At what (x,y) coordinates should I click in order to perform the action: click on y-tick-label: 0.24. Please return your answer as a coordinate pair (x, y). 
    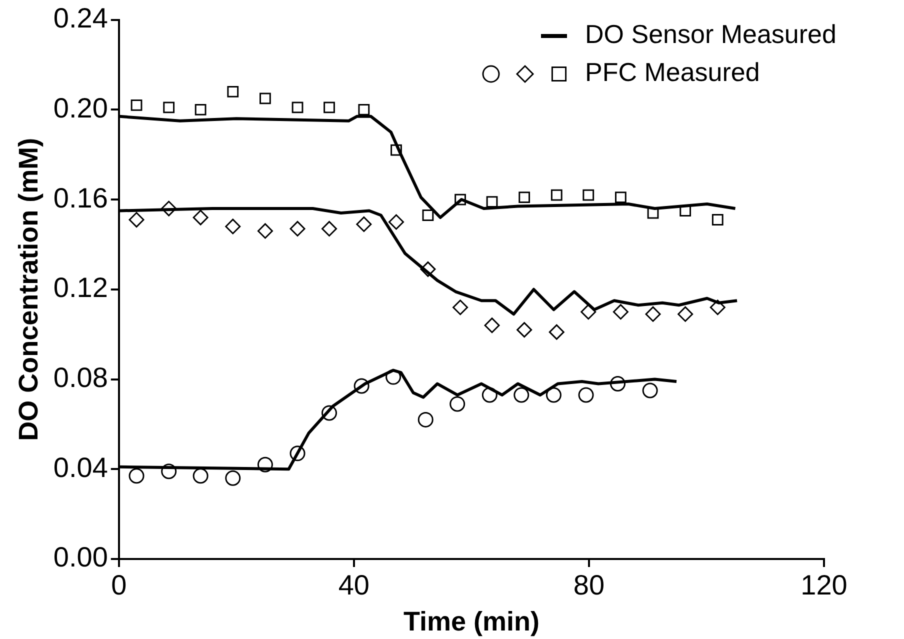
    Looking at the image, I should click on (80, 18).